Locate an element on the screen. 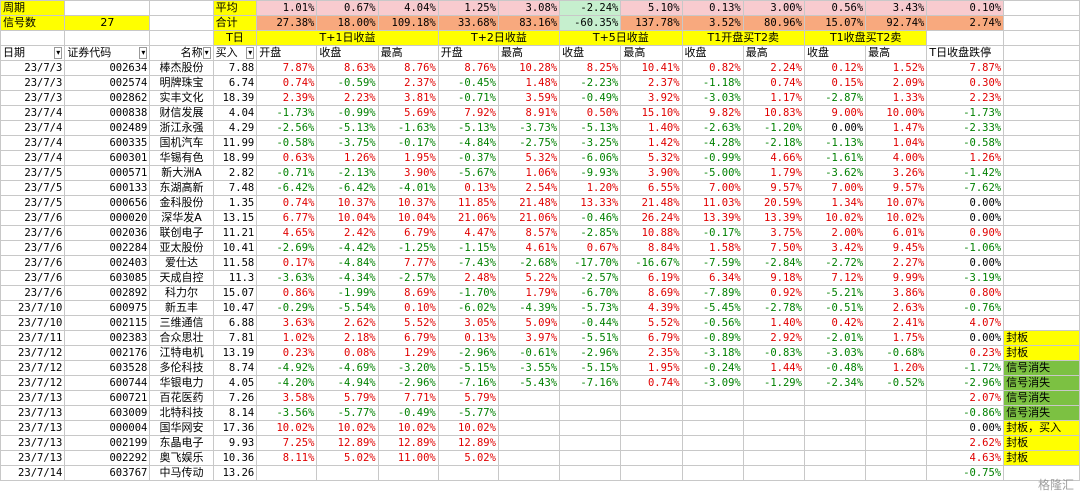 This screenshot has width=1080, height=495. cell-return: 5.32% is located at coordinates (529, 158).